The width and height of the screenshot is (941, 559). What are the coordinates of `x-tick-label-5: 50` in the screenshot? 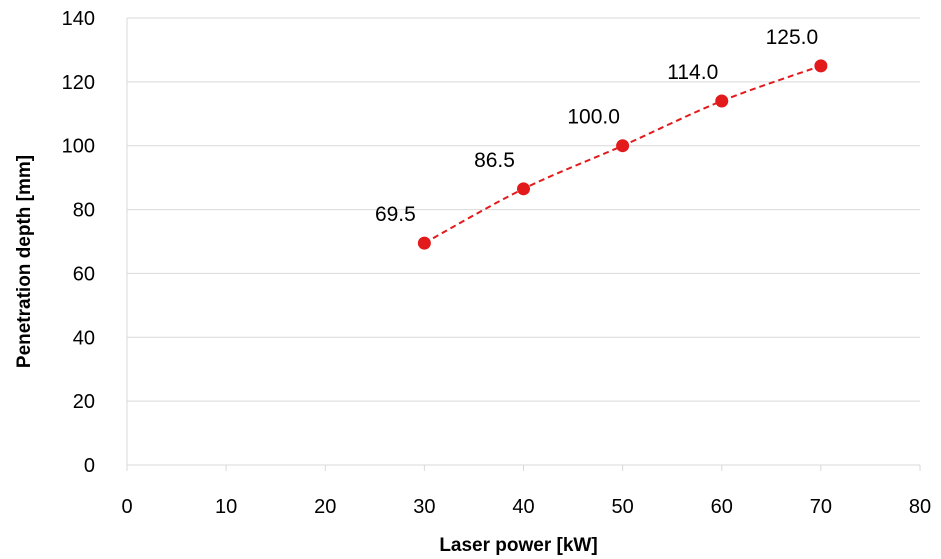 It's located at (623, 507).